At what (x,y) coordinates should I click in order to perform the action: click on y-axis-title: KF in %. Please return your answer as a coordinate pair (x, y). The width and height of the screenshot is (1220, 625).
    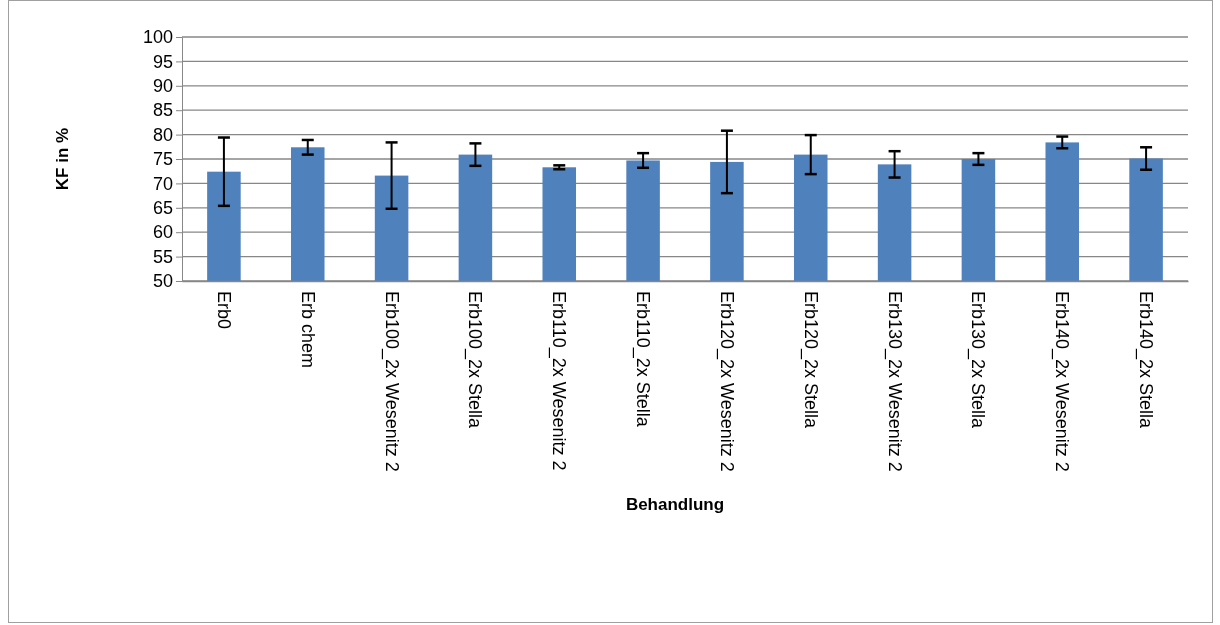
    Looking at the image, I should click on (62, 159).